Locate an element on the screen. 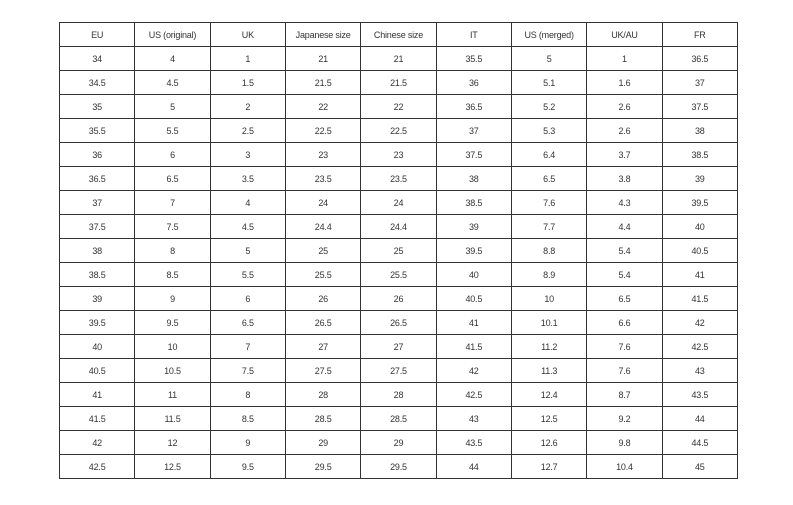  table-cell: 8.5 is located at coordinates (247, 418).